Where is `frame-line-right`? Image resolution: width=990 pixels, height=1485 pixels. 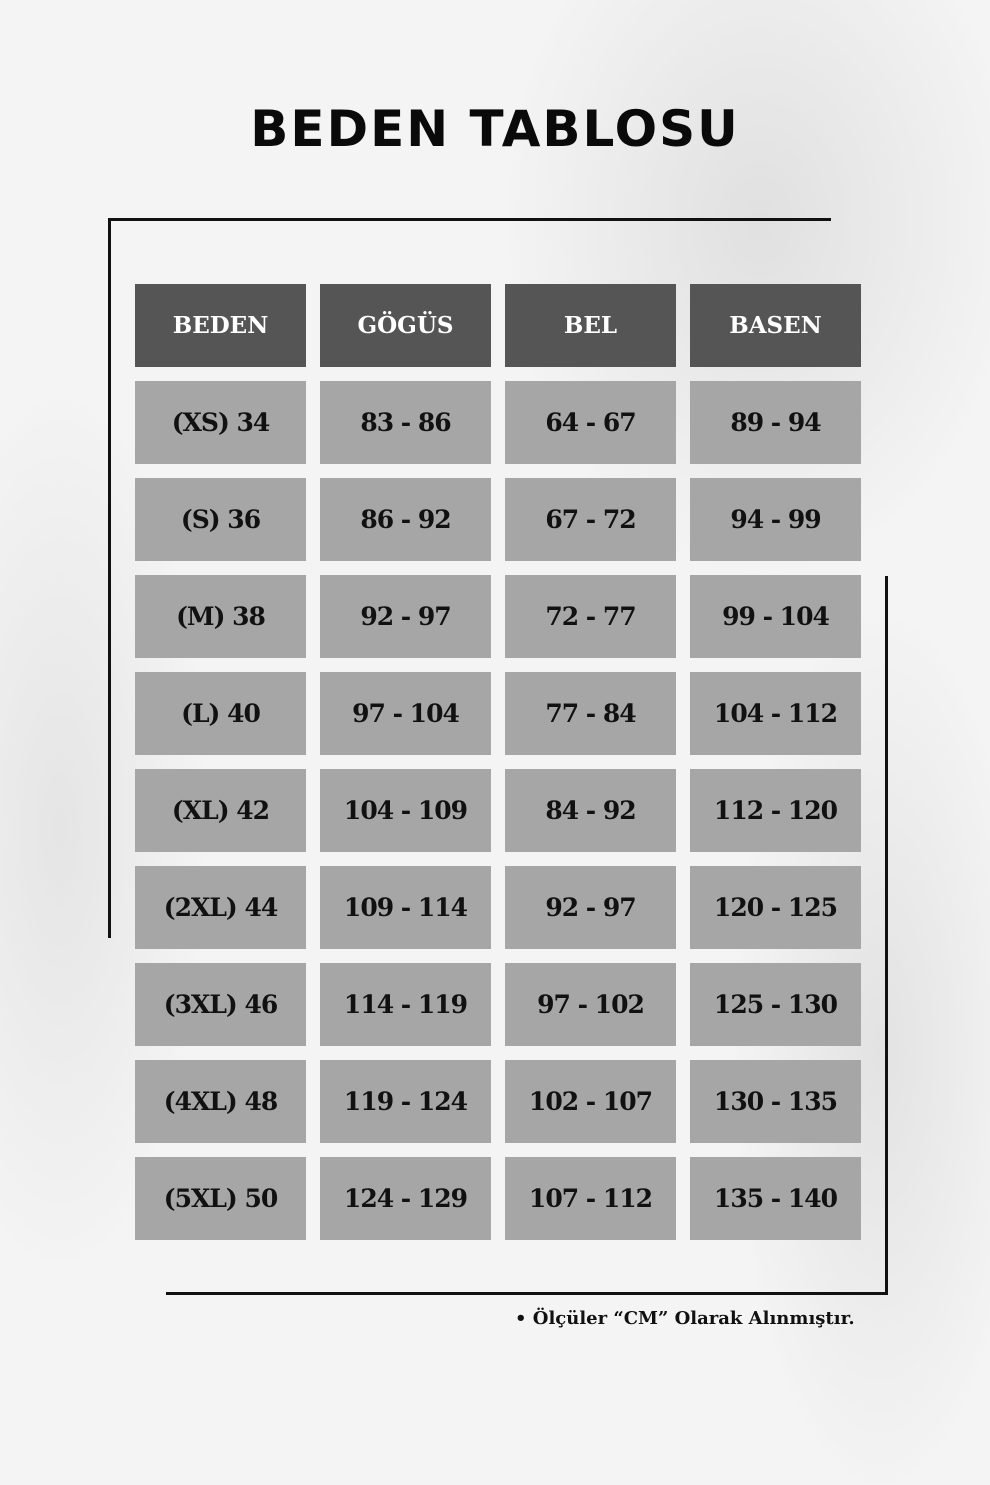 frame-line-right is located at coordinates (886, 935).